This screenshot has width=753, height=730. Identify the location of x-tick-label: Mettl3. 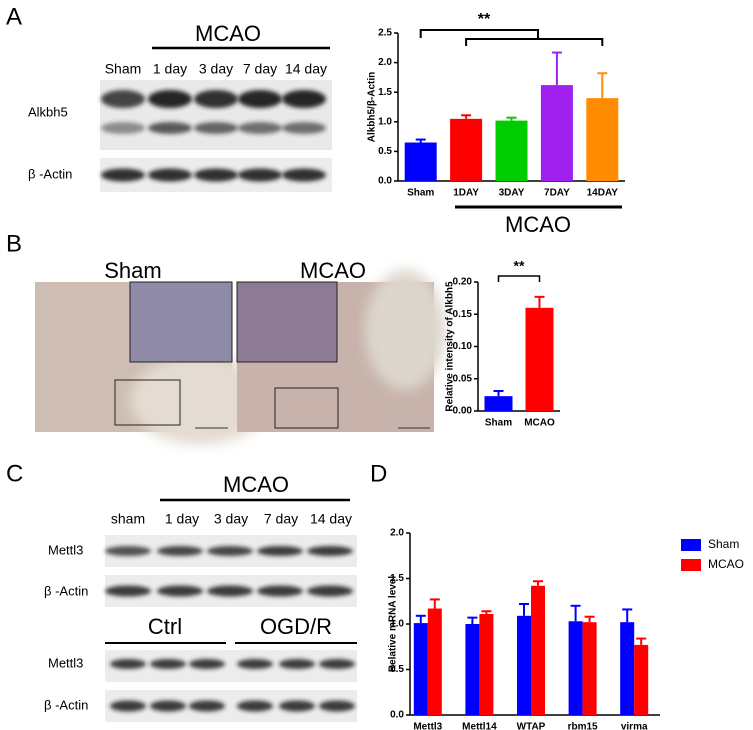
(427, 726).